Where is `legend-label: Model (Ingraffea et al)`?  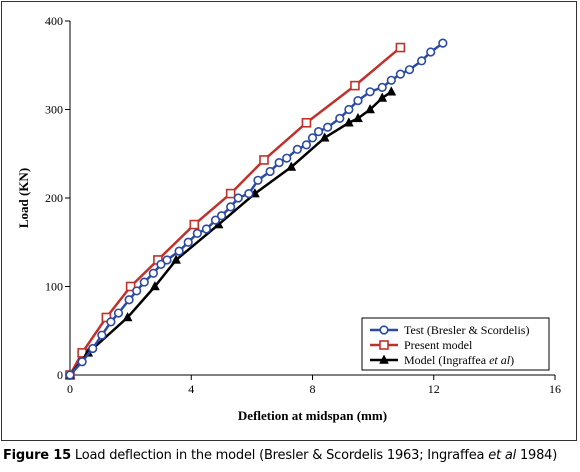 legend-label: Model (Ingraffea et al) is located at coordinates (459, 360).